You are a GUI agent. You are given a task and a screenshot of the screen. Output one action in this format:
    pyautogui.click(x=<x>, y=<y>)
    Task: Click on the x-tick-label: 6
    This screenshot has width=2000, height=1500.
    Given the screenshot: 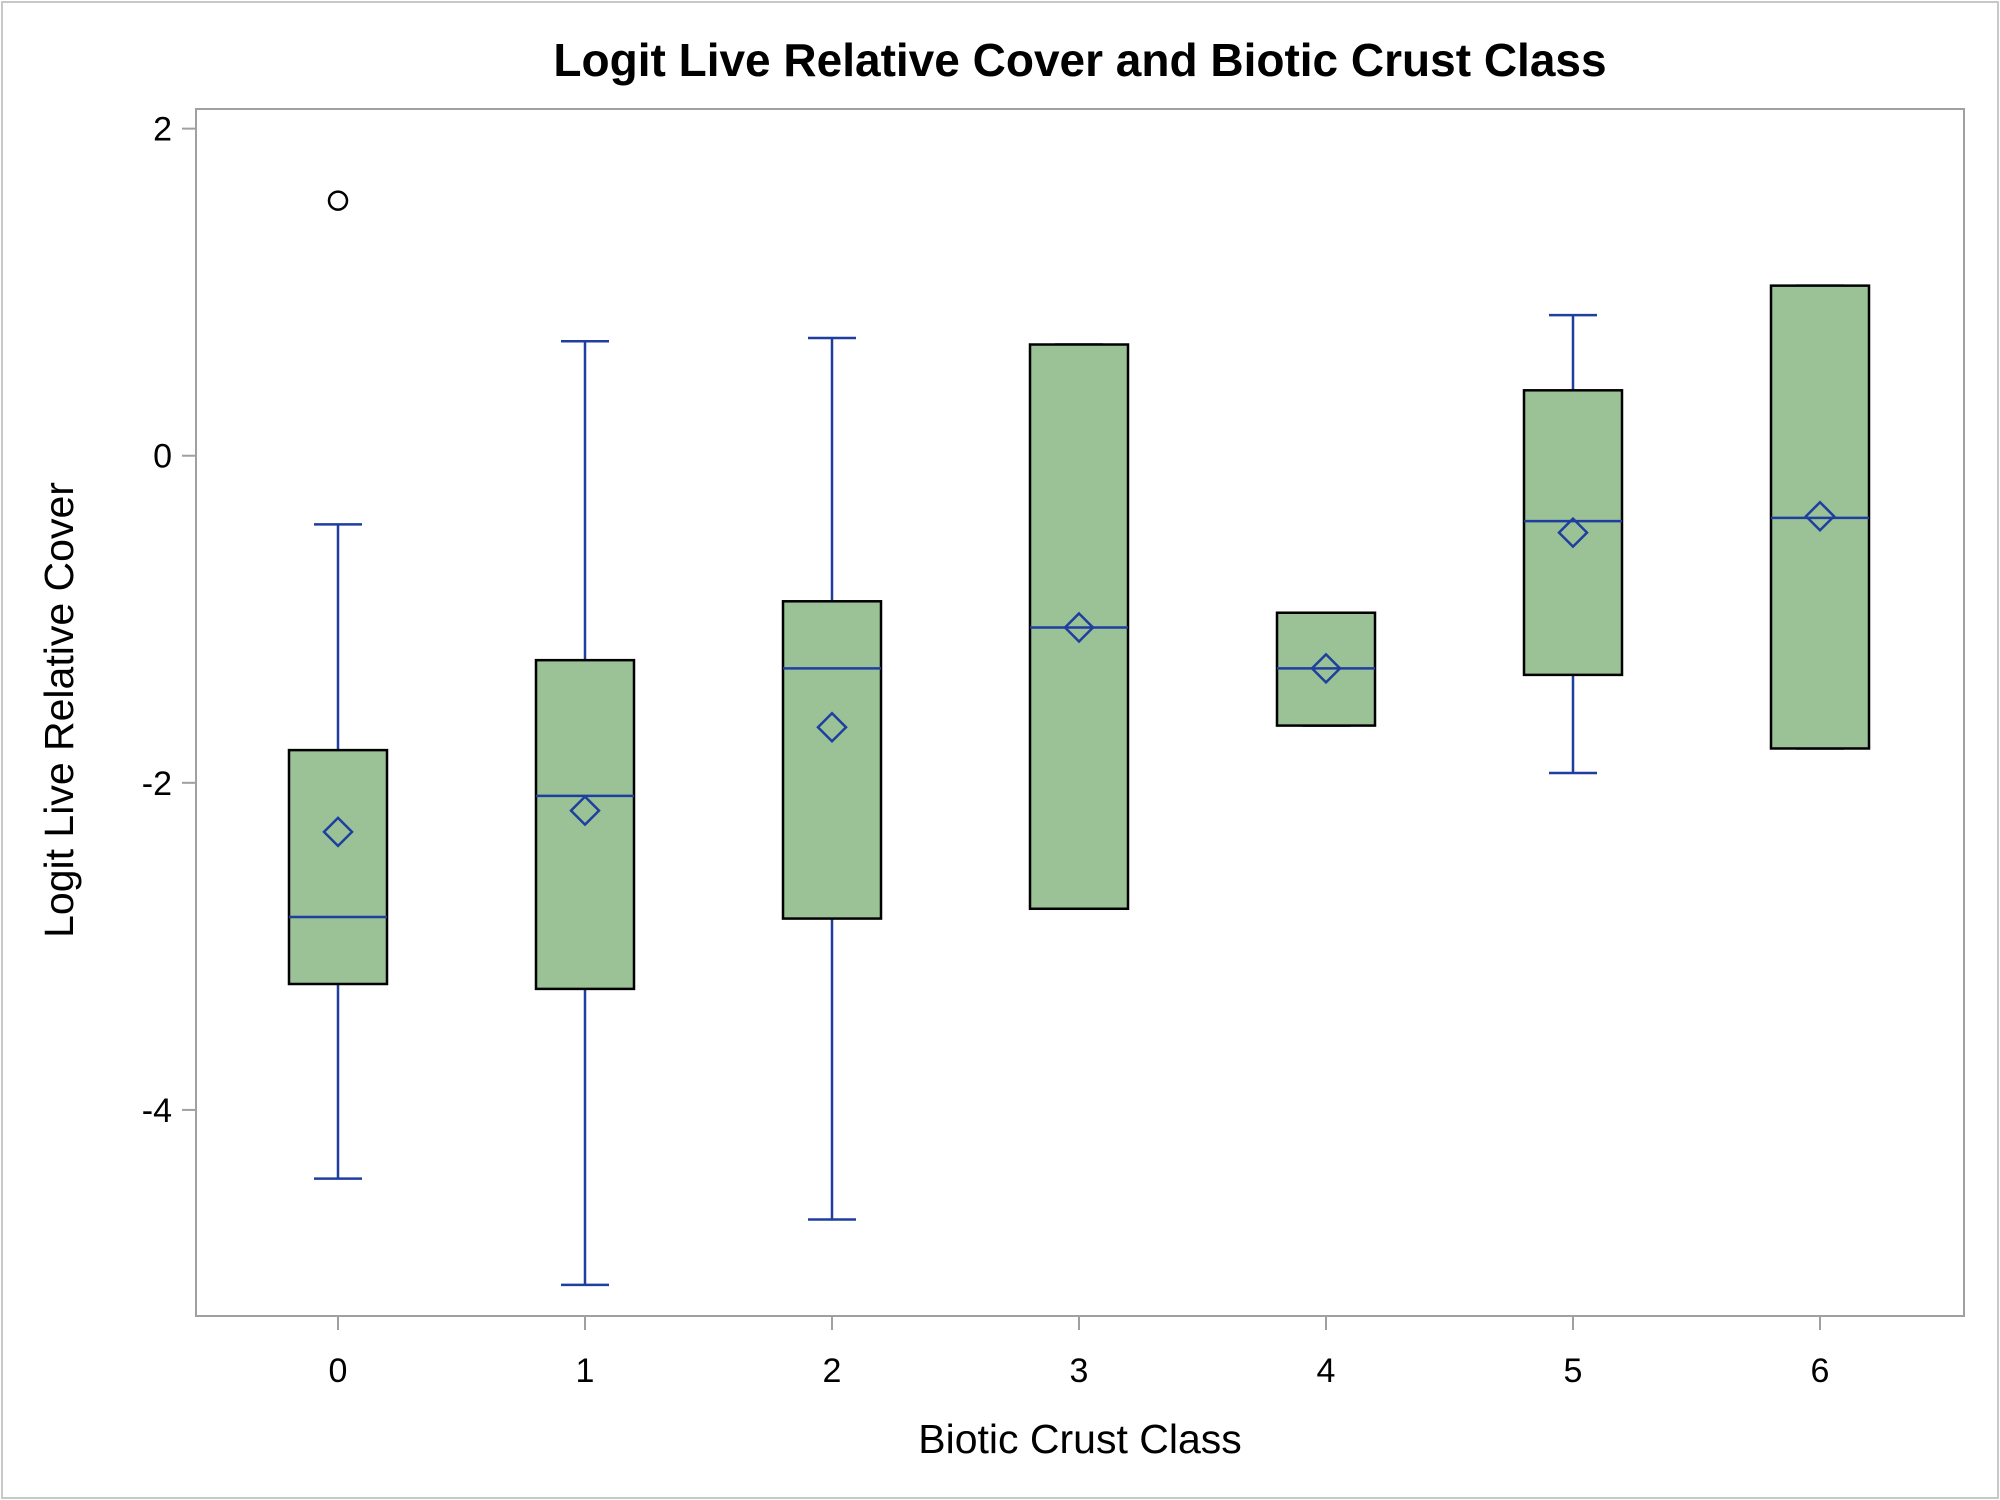 What is the action you would take?
    pyautogui.click(x=1820, y=1371)
    